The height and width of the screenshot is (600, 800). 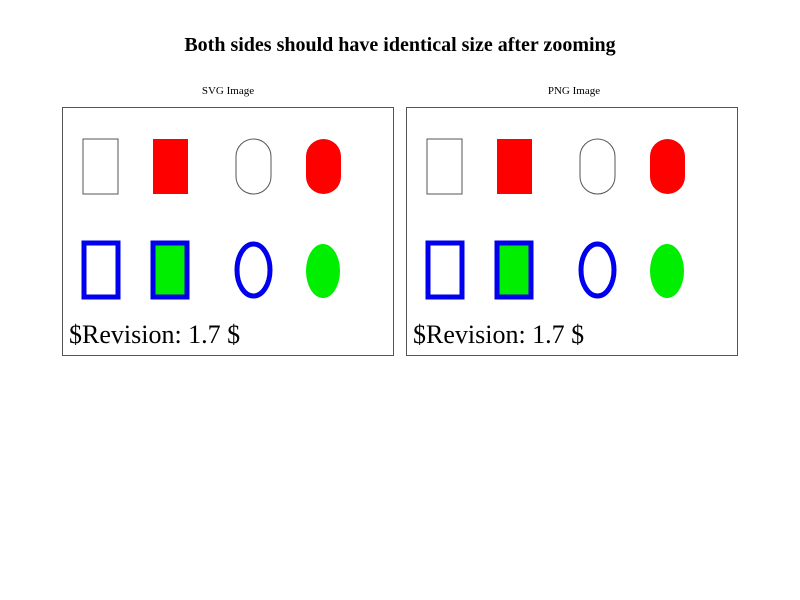 I want to click on svg-image-caption: SVG Image, so click(x=228, y=91).